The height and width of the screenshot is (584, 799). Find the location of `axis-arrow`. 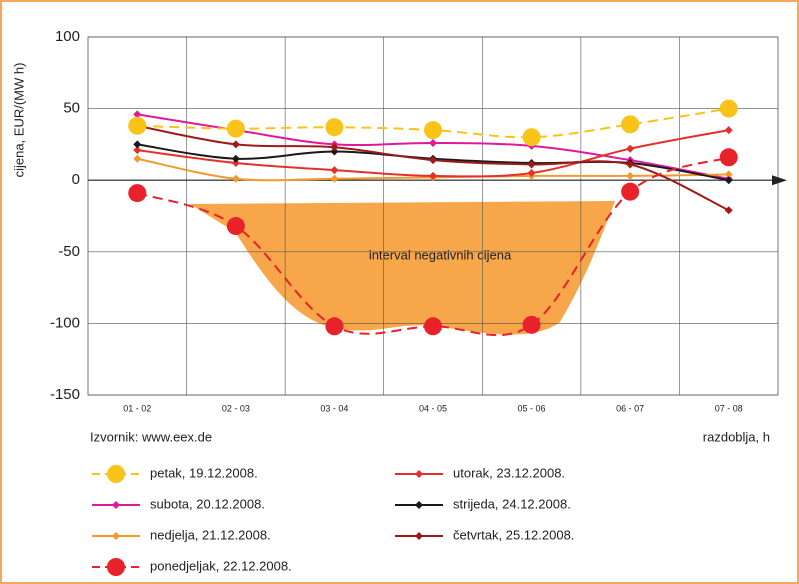

axis-arrow is located at coordinates (779, 180).